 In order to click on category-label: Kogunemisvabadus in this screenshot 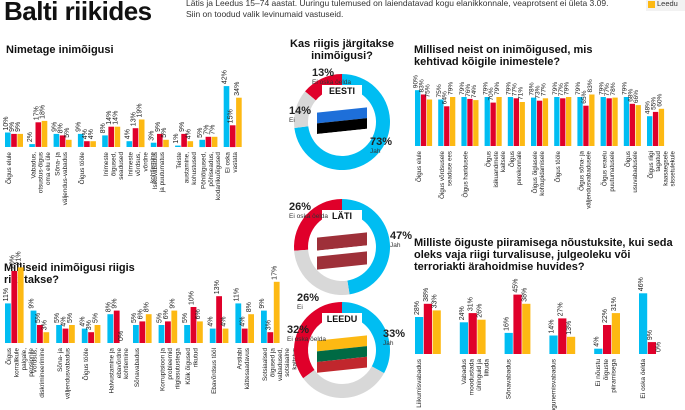, I will do `click(553, 384)`.